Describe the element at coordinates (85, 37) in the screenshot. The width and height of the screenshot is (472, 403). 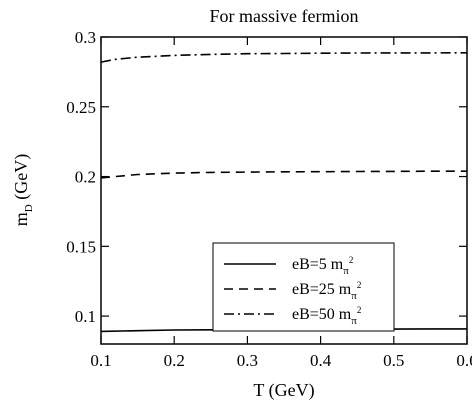
I see `y-tick-label: 0.3` at that location.